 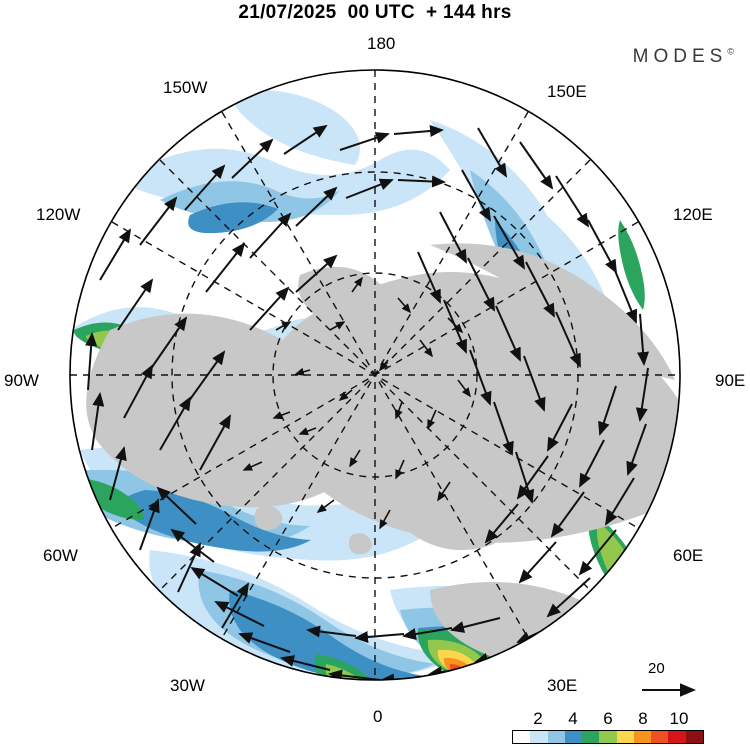 I want to click on brand-text: MODES, so click(x=680, y=56).